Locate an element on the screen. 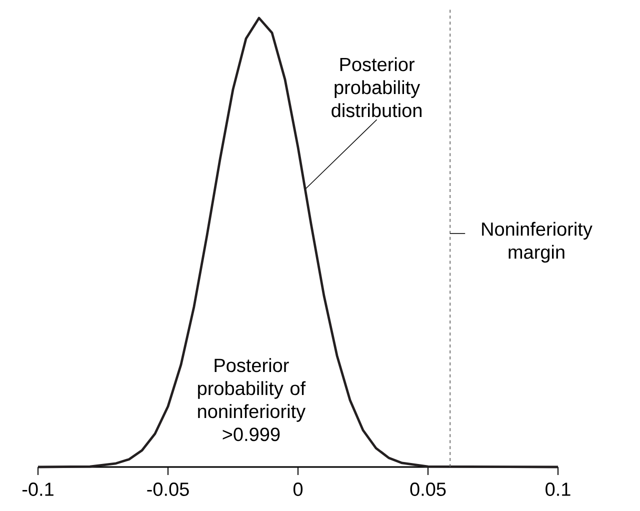 This screenshot has width=640, height=511. x-tick-label: 0.05 is located at coordinates (428, 489).